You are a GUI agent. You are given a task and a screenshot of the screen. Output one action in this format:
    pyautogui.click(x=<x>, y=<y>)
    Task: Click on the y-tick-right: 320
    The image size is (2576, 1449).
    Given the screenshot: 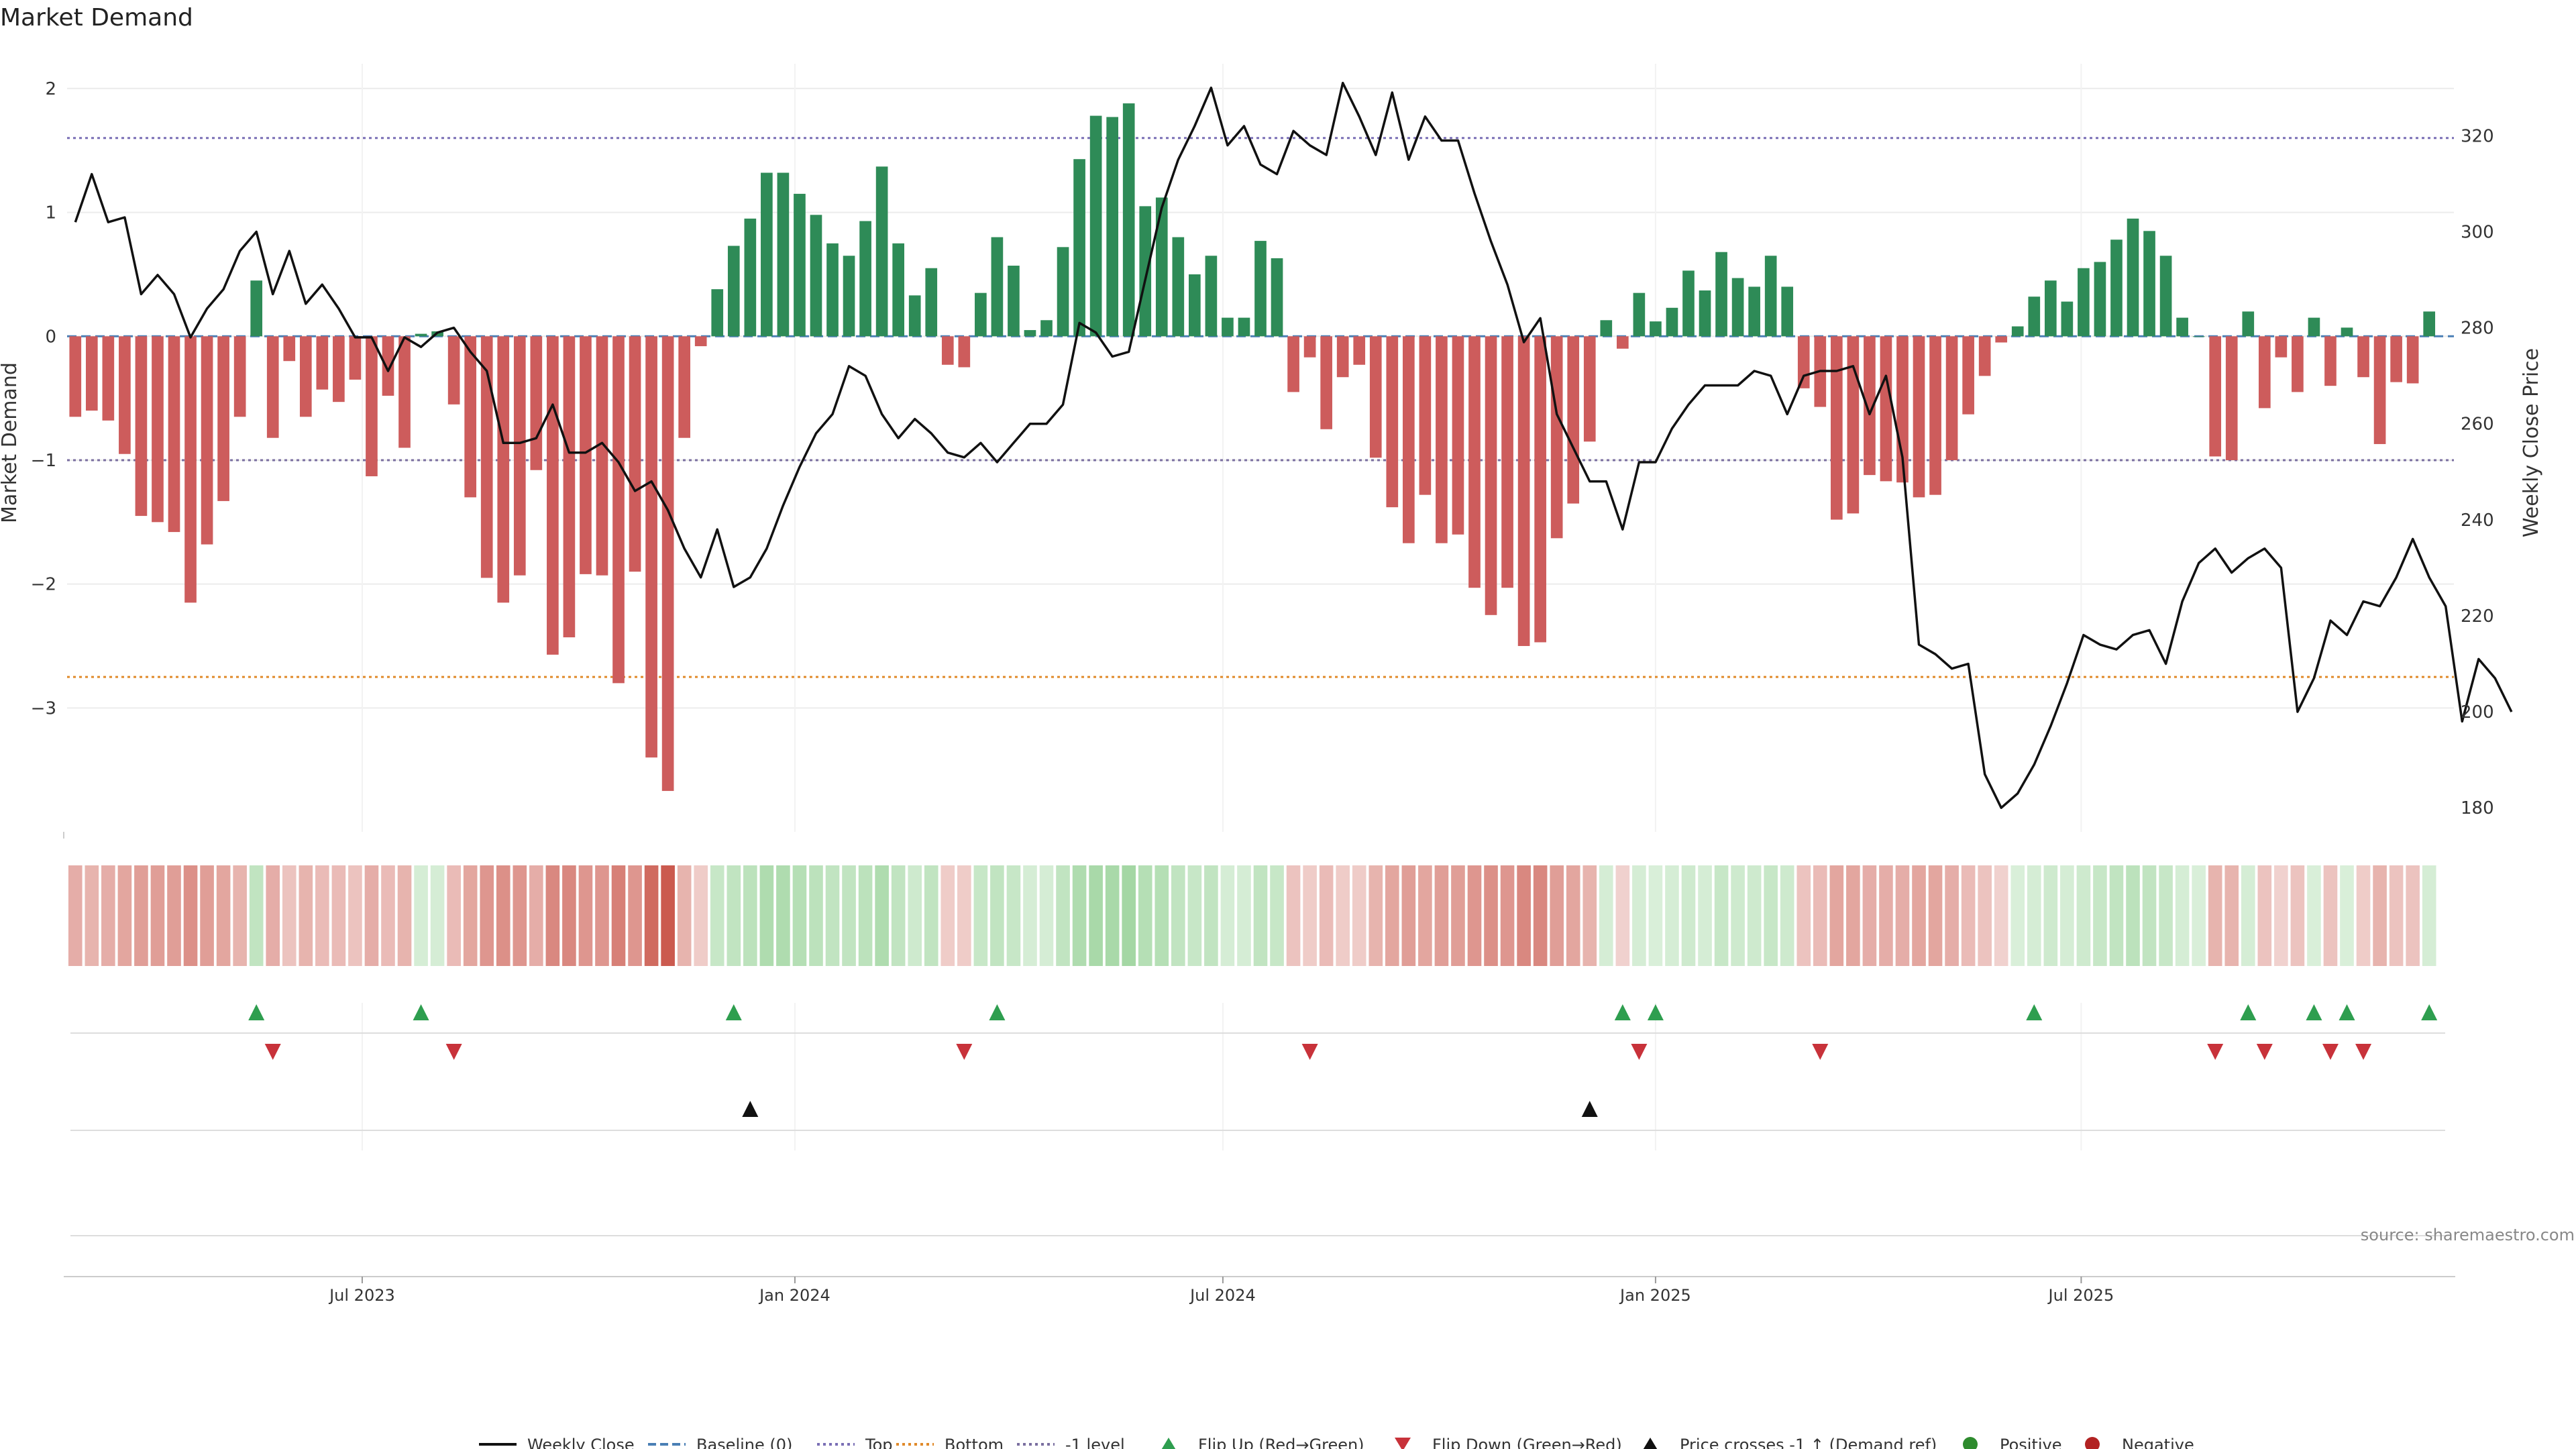 What is the action you would take?
    pyautogui.click(x=2477, y=136)
    